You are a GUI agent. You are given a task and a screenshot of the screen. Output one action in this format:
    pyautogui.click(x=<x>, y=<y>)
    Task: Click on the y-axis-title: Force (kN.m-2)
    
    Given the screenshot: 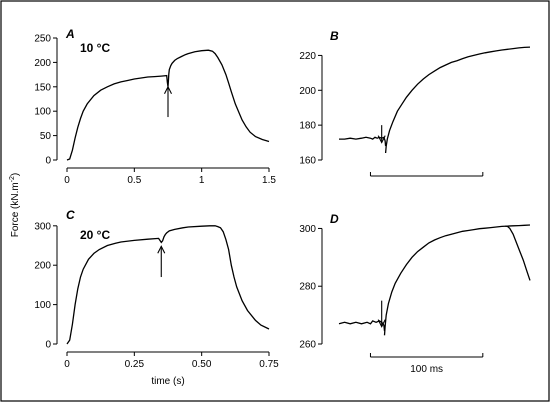 What is the action you would take?
    pyautogui.click(x=15, y=205)
    